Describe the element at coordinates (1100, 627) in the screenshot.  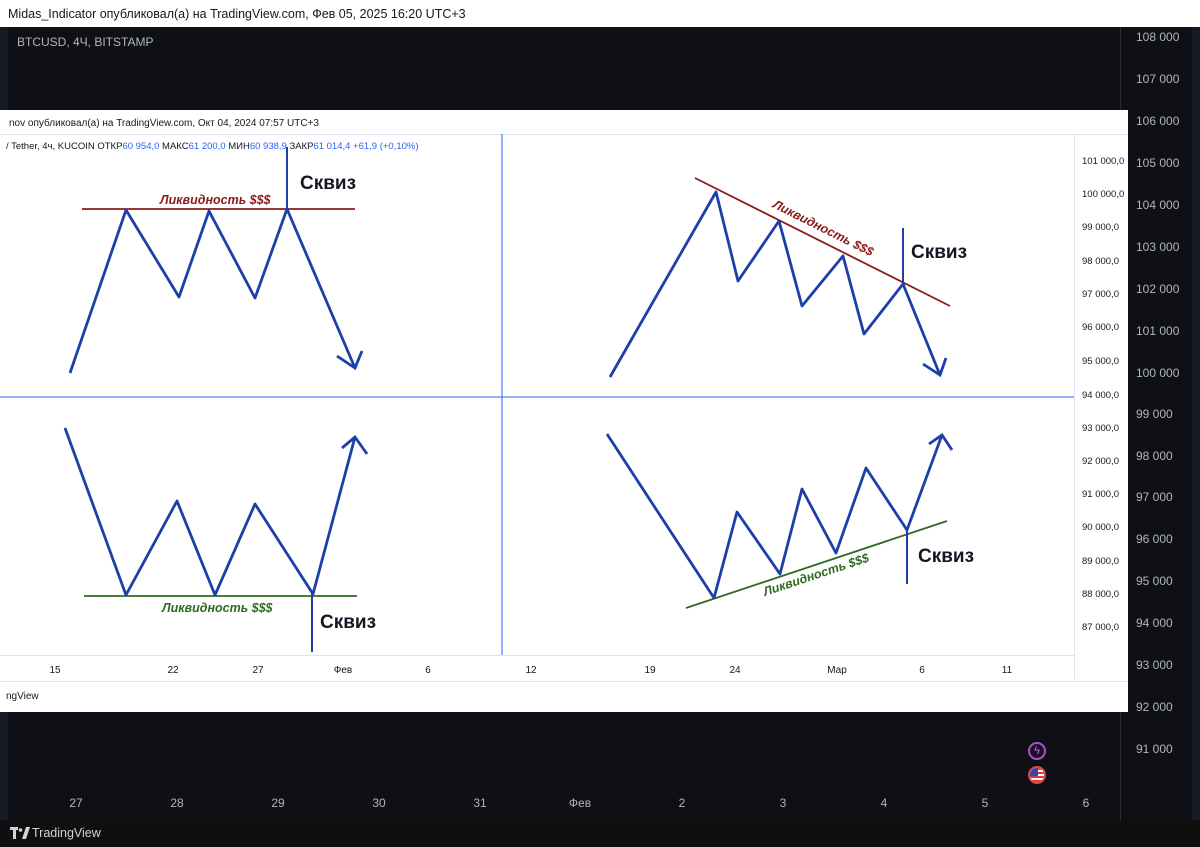
I see `snapshot-price-label: 87 000,0` at that location.